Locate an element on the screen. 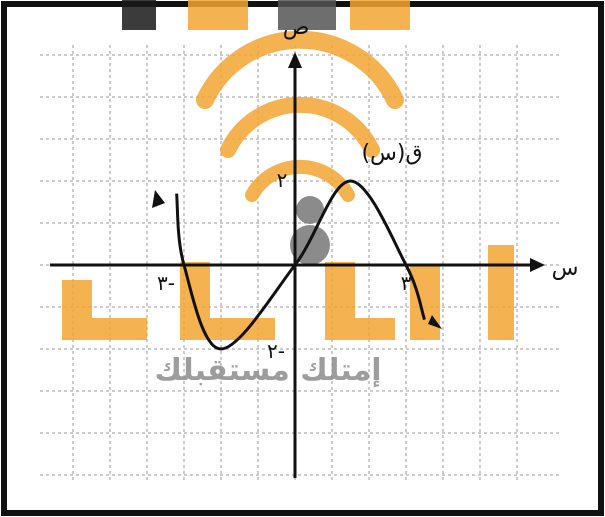 The height and width of the screenshot is (517, 605). y-axis-arrow is located at coordinates (295, 60).